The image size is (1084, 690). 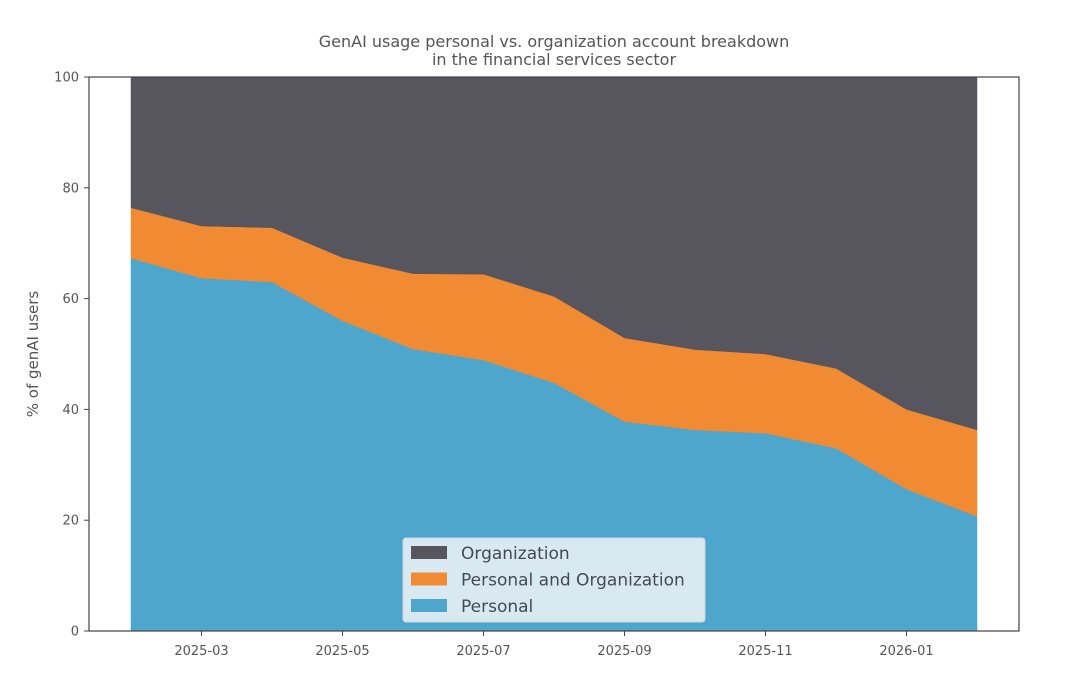 What do you see at coordinates (573, 581) in the screenshot?
I see `legend-label-personal-and-organization: Personal and Organization` at bounding box center [573, 581].